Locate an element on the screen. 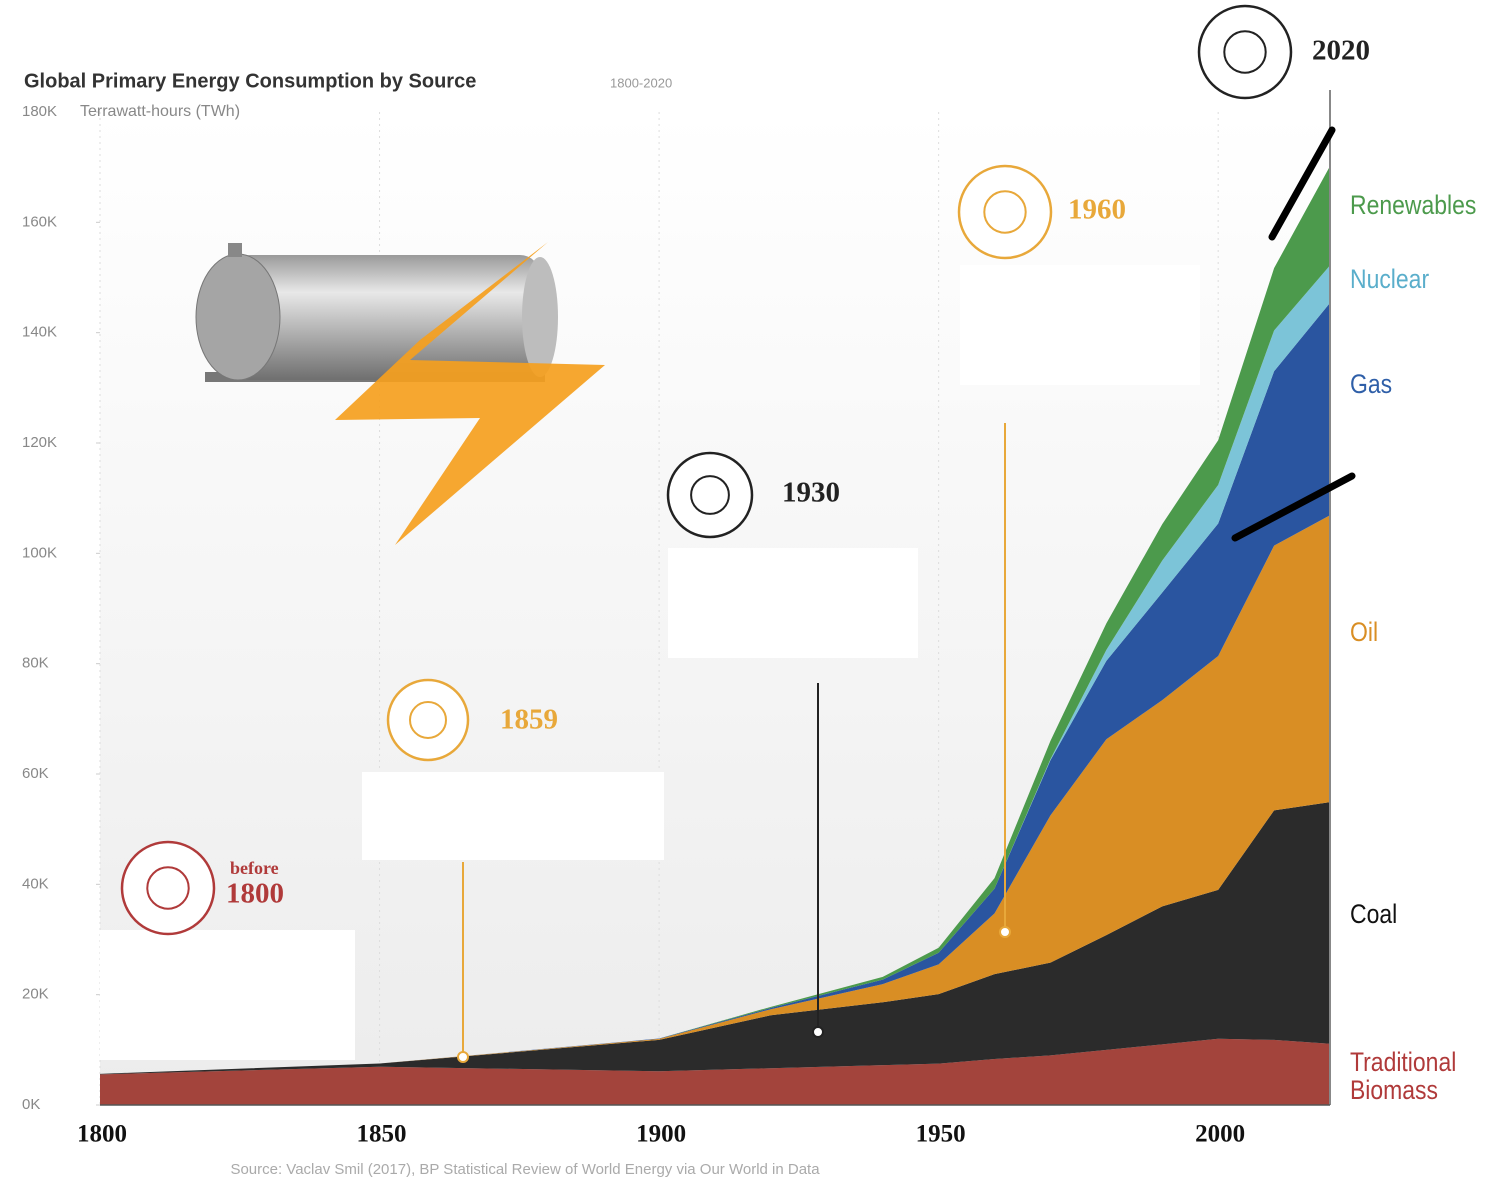 This screenshot has height=1189, width=1512. y-tick-label: 120K is located at coordinates (39, 442).